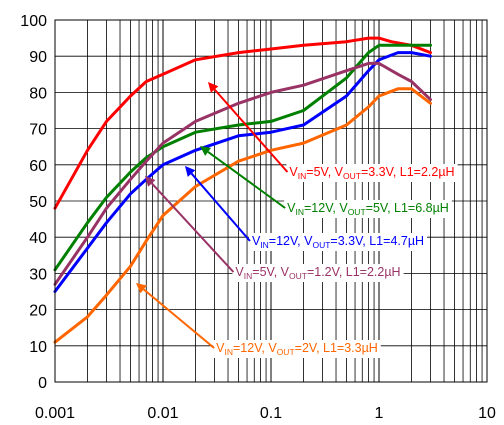 The image size is (504, 425). What do you see at coordinates (42, 383) in the screenshot?
I see `y-tick-label: 0` at bounding box center [42, 383].